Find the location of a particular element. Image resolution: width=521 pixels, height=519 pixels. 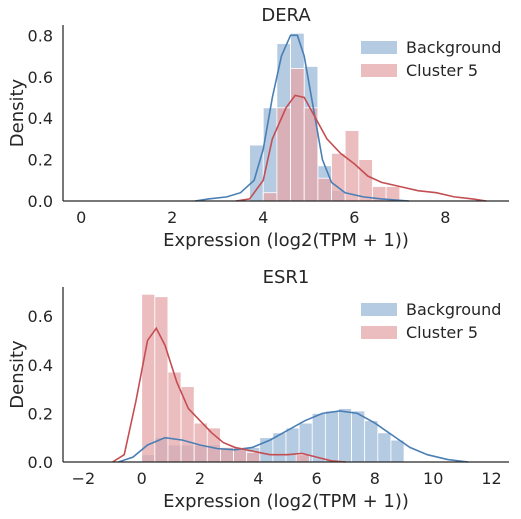

x-tick-label: 12 is located at coordinates (491, 478).